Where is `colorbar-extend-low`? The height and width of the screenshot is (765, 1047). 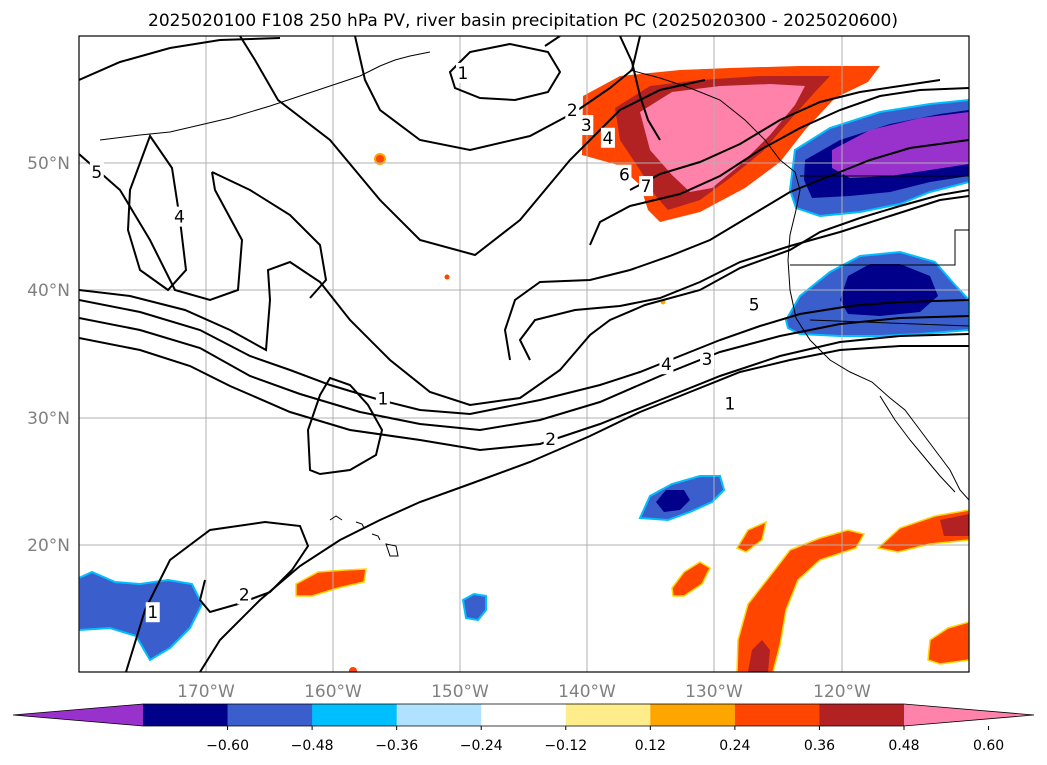
colorbar-extend-low is located at coordinates (78, 715).